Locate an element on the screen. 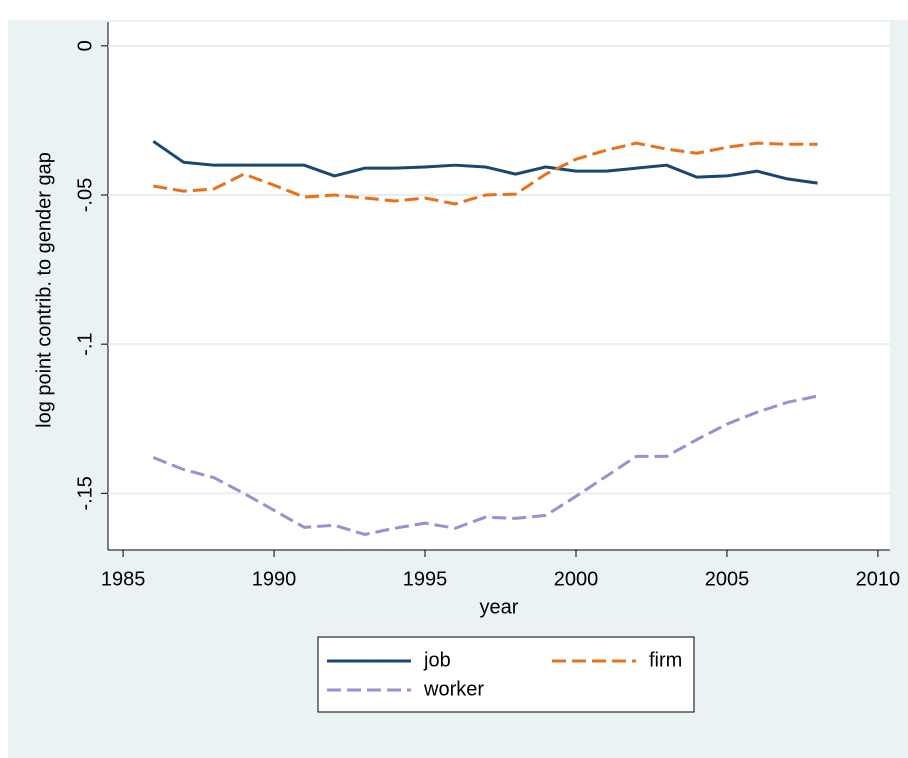 This screenshot has height=758, width=908. y-axis-label: log point contrib. to gender gap is located at coordinates (44, 290).